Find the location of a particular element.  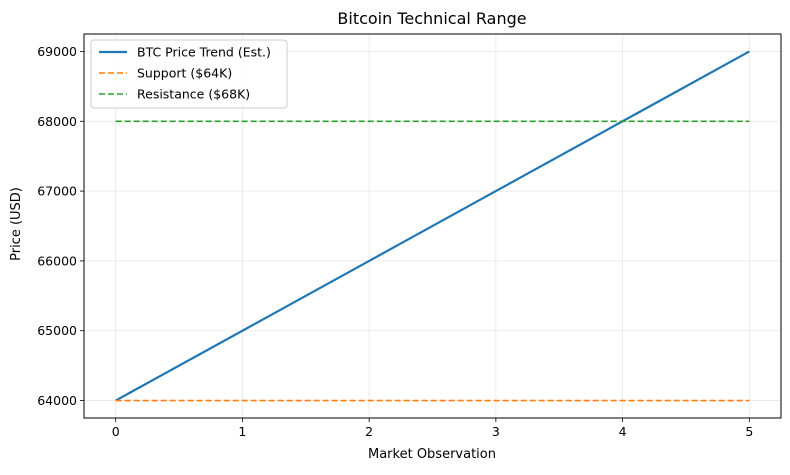

legend-label-1: Support ($64K) is located at coordinates (184, 73).